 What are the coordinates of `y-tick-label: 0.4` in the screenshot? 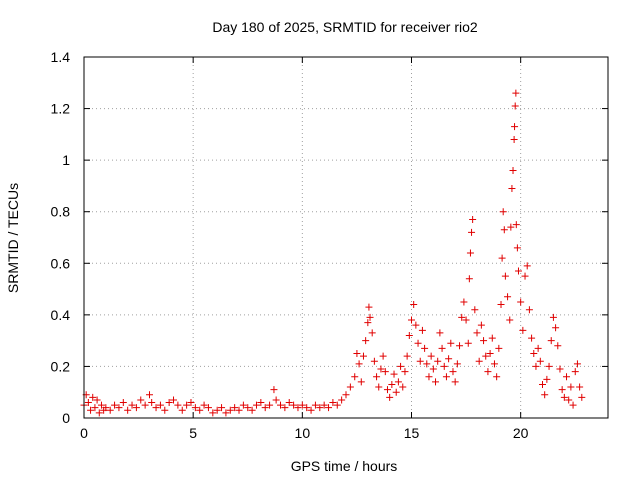 It's located at (61, 315).